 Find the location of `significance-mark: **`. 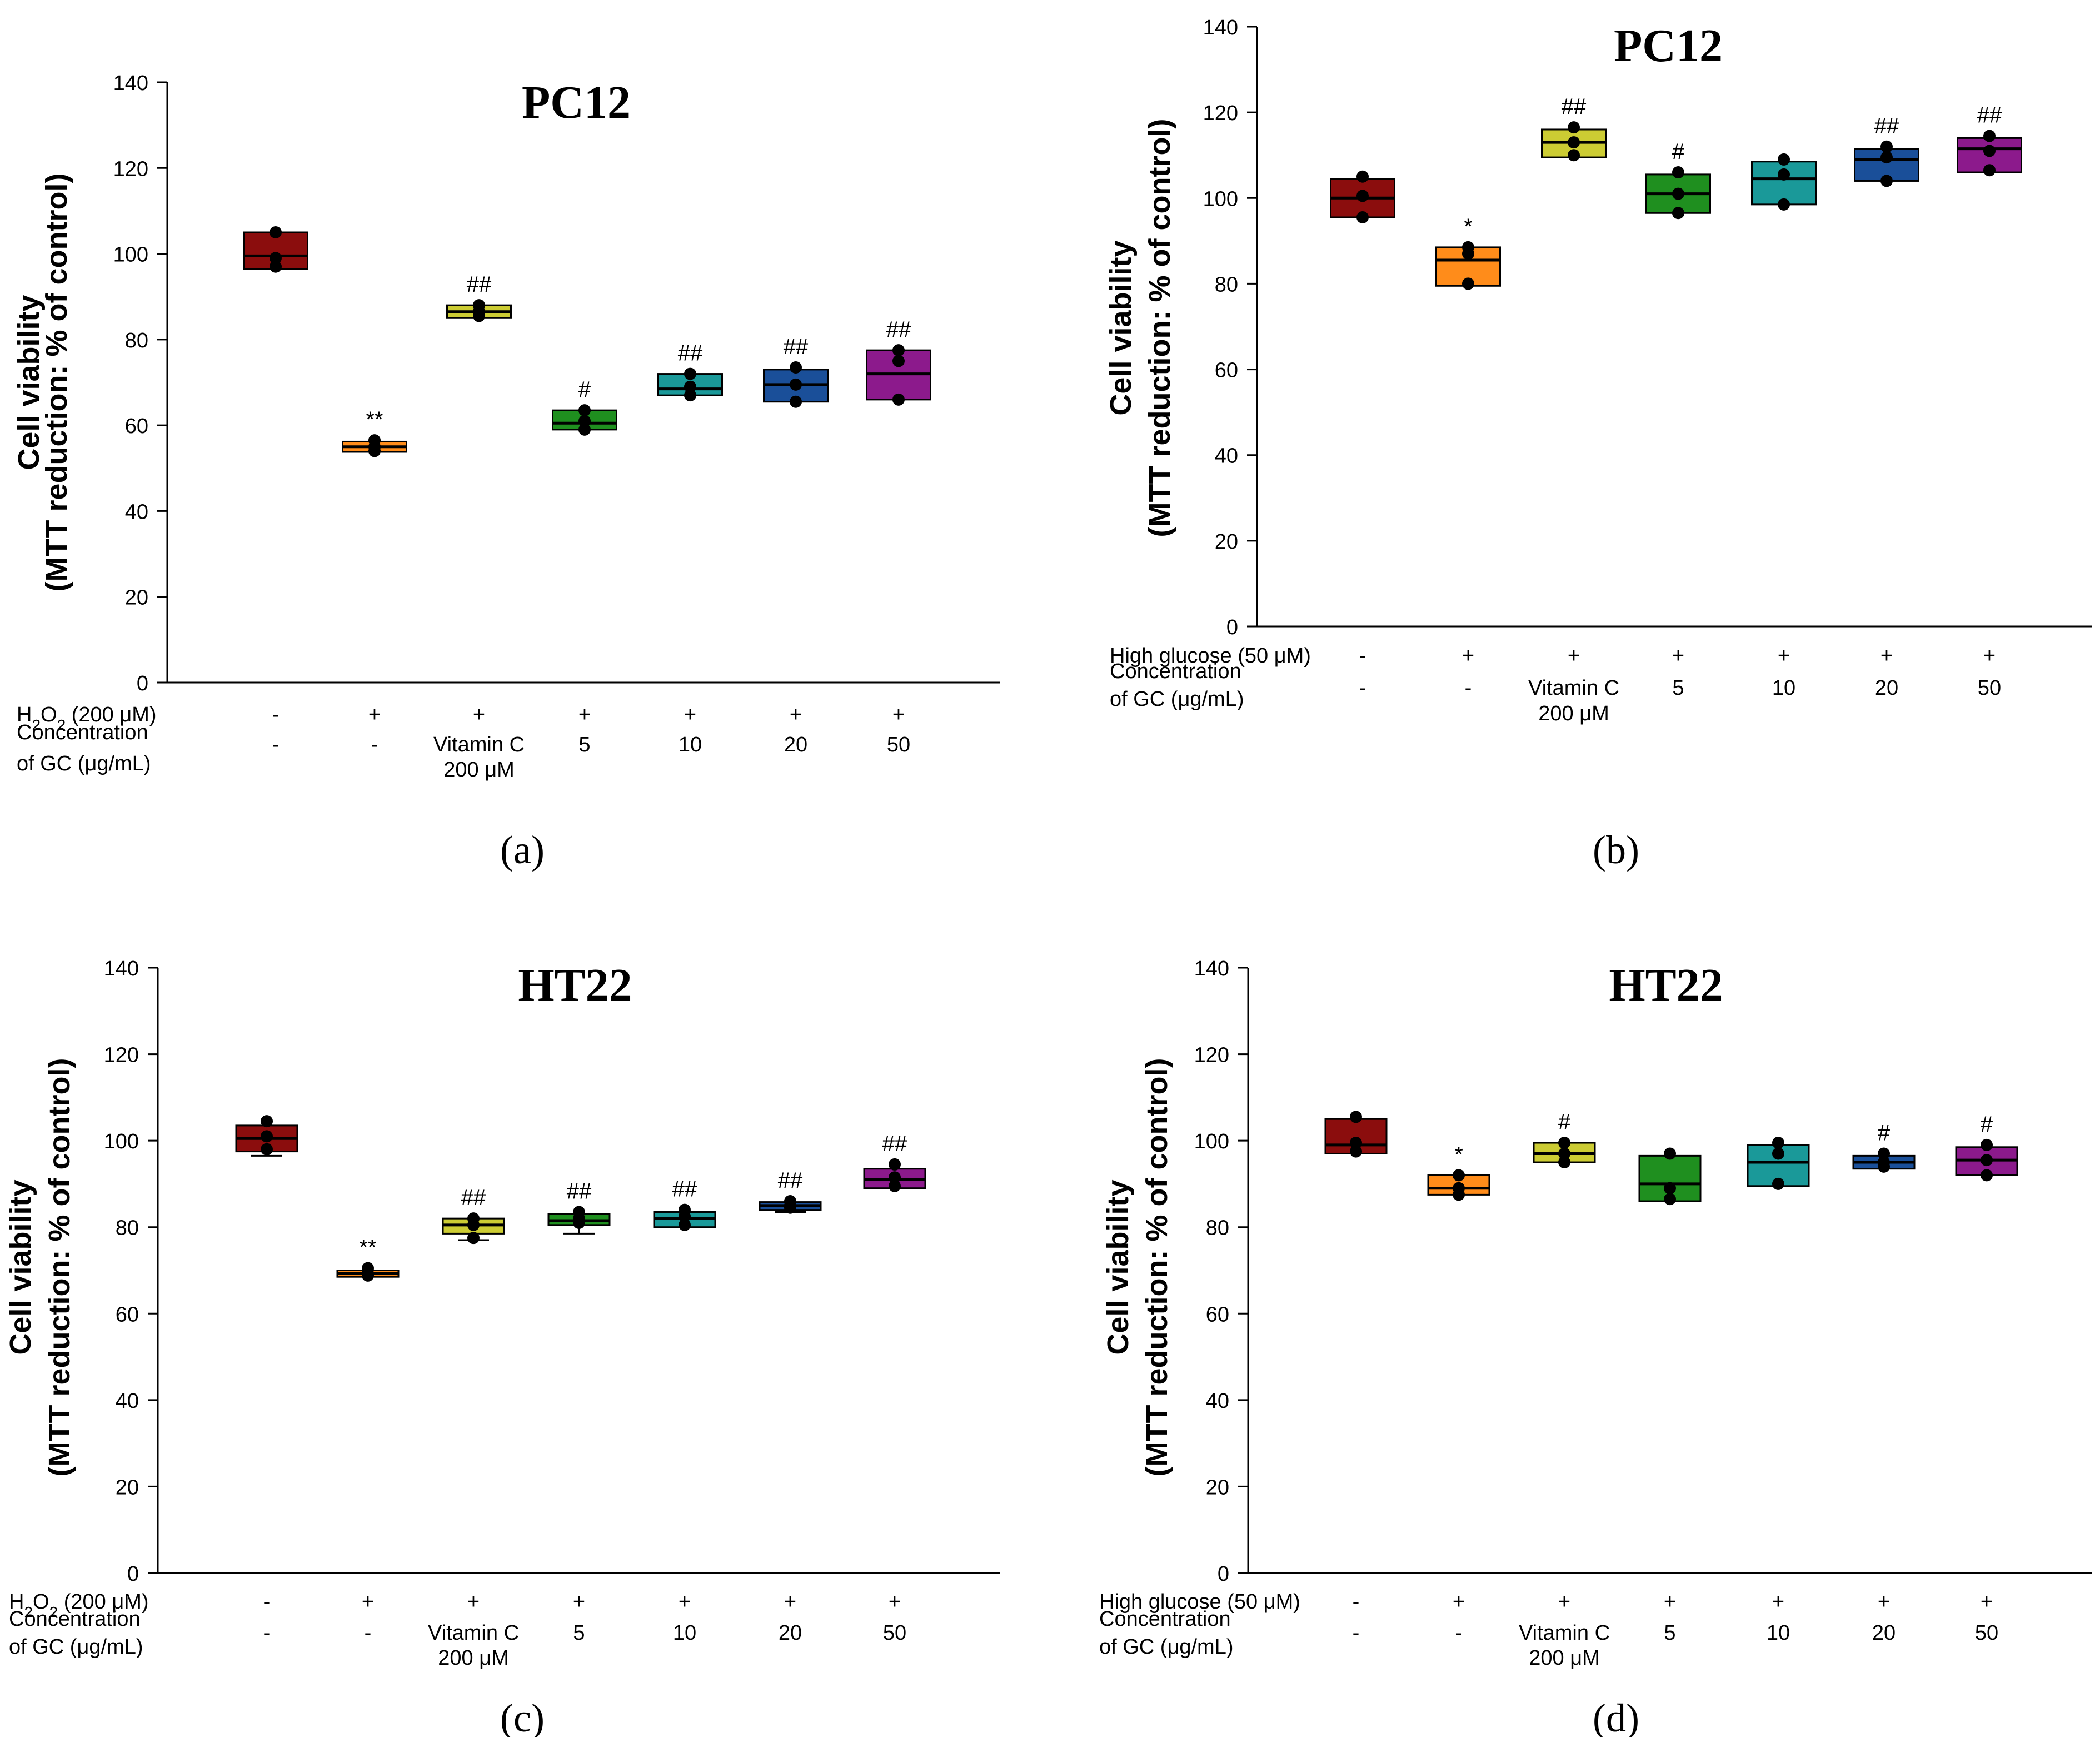

significance-mark: ** is located at coordinates (367, 1248).